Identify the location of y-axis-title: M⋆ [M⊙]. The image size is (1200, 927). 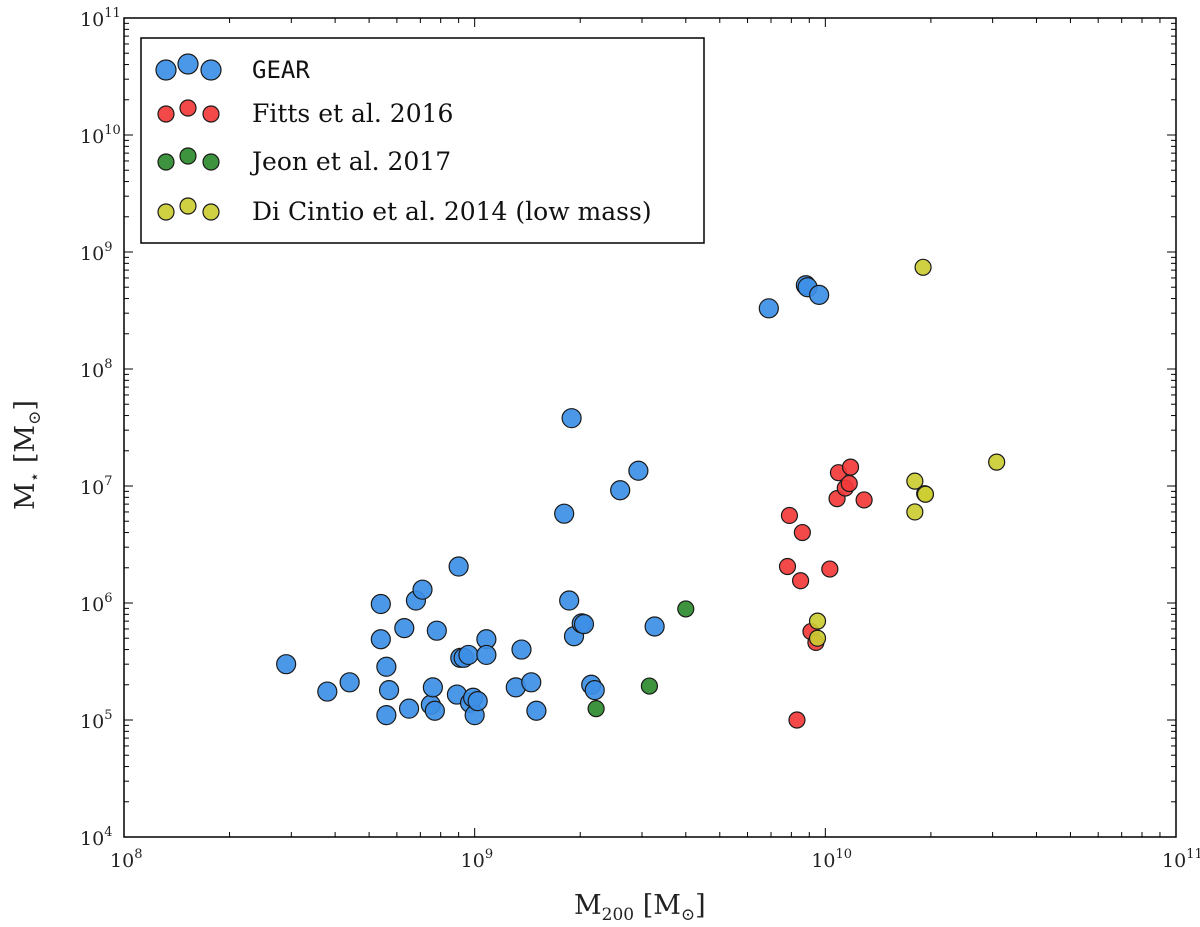
(27, 455).